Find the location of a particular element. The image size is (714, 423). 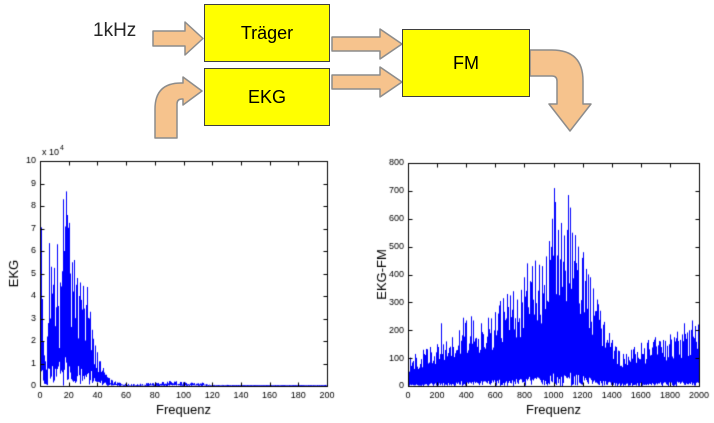

block-fm-label: FM is located at coordinates (466, 62).